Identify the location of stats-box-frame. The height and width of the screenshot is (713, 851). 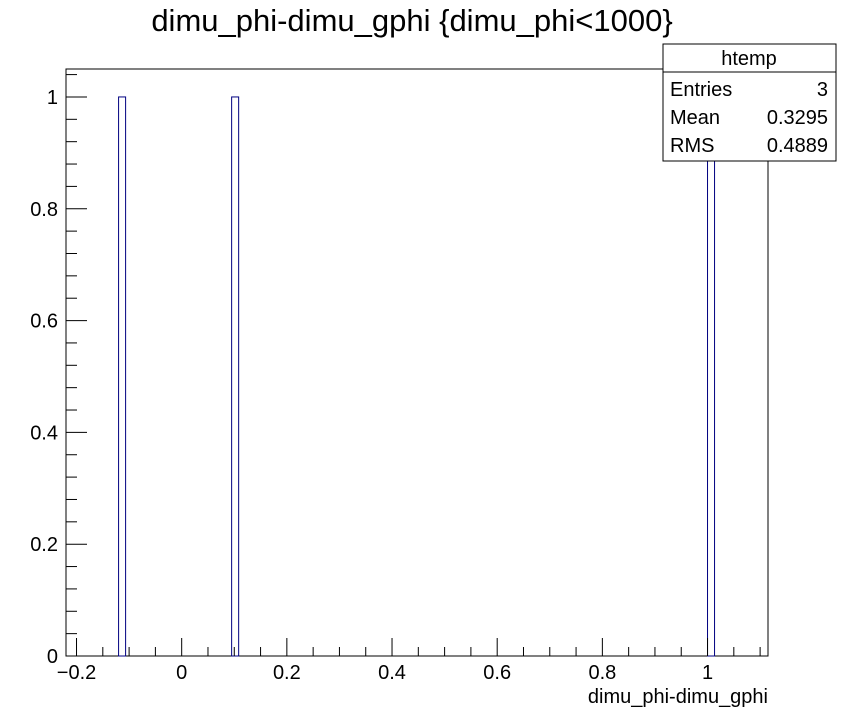
(749, 102).